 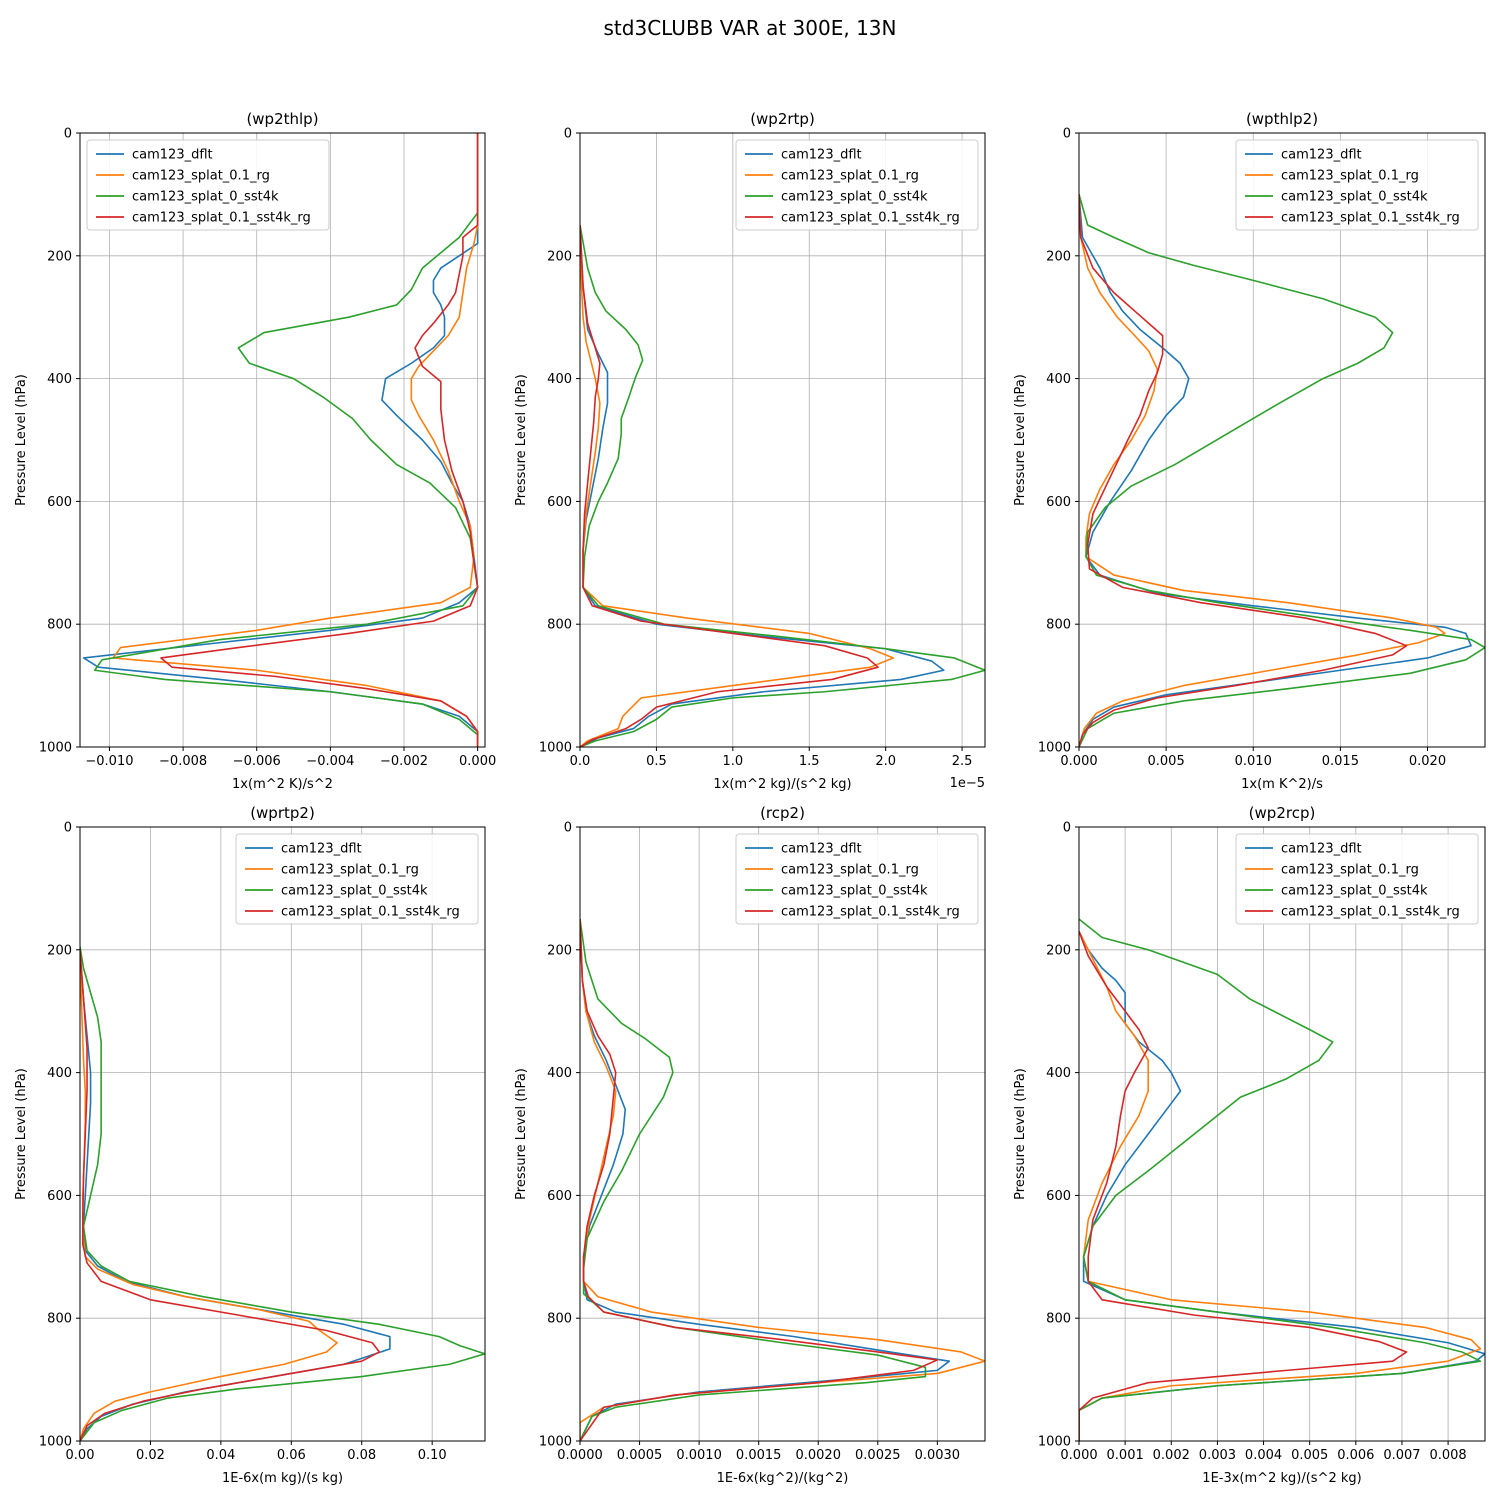 What do you see at coordinates (257, 761) in the screenshot?
I see `x-tick-label: −0.006` at bounding box center [257, 761].